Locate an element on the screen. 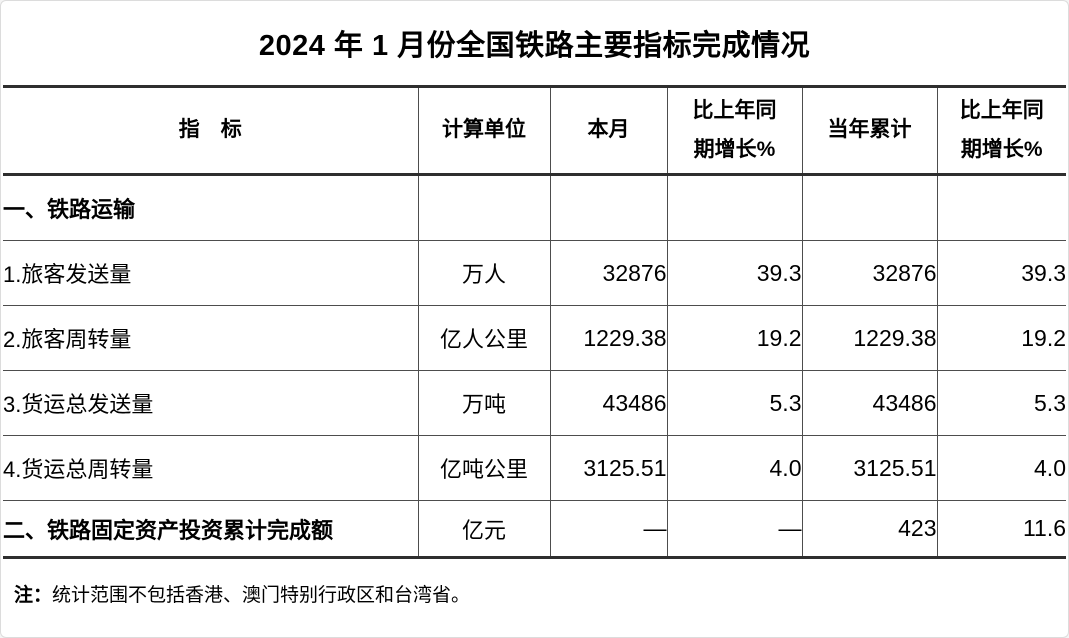 The image size is (1069, 638). ytd-yoy-value: 11.6 is located at coordinates (1001, 529).